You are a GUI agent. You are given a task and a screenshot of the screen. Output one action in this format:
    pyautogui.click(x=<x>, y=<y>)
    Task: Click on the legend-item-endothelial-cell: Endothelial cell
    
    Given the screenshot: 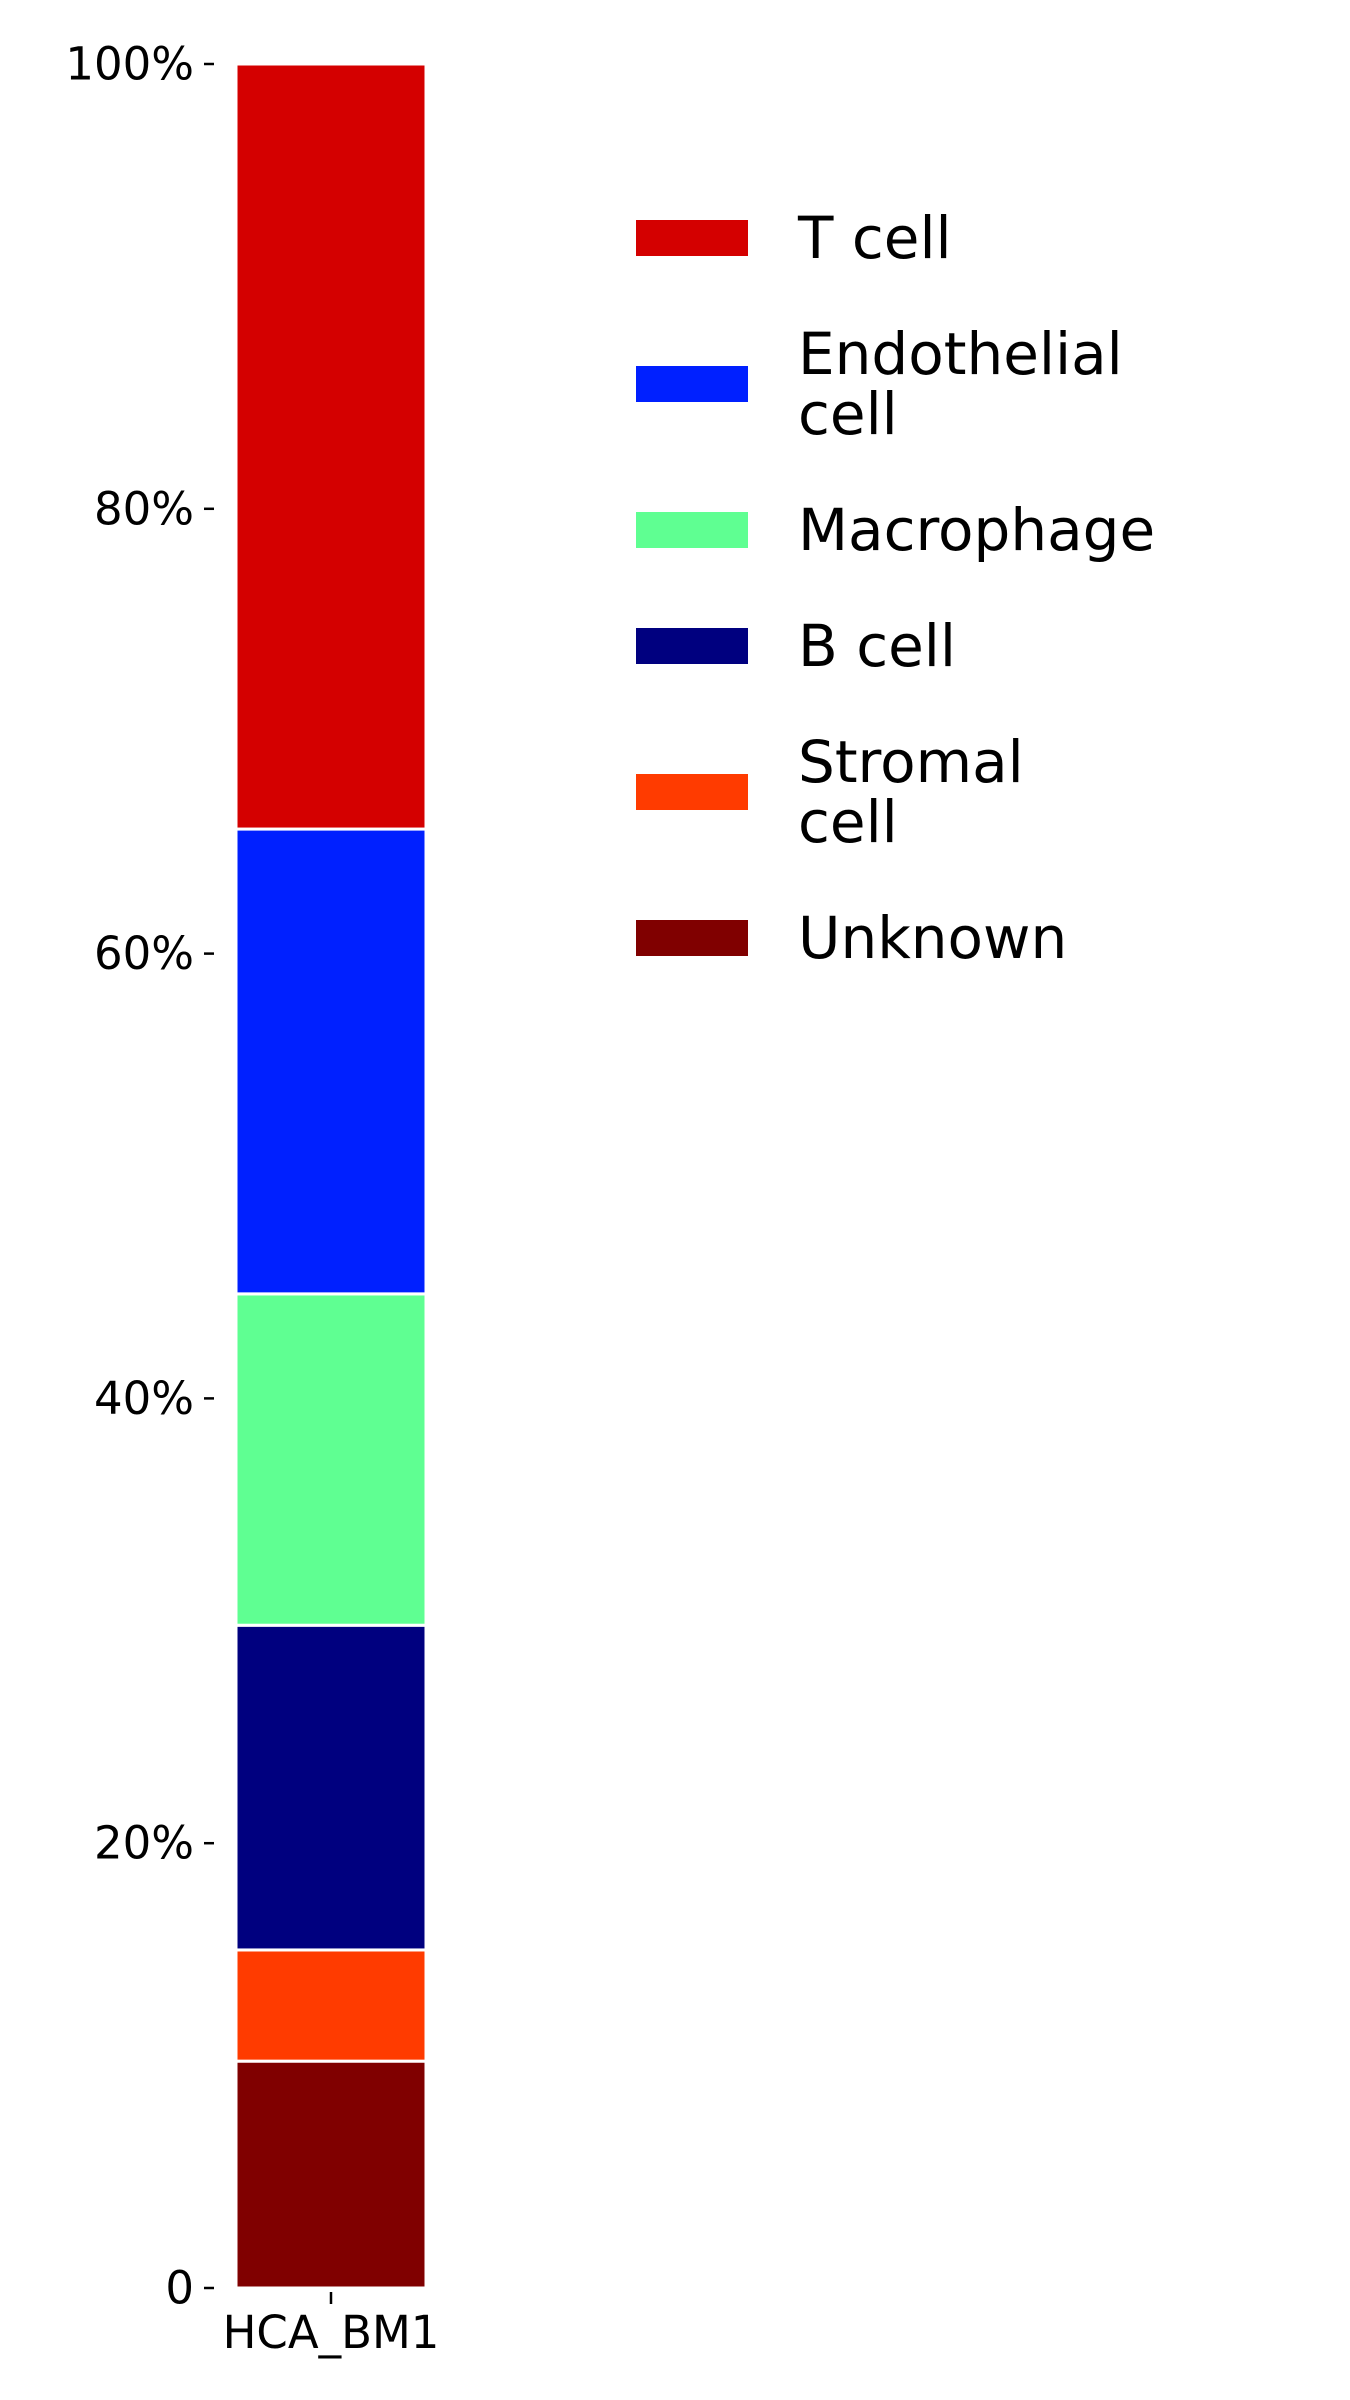 What is the action you would take?
    pyautogui.click(x=879, y=384)
    